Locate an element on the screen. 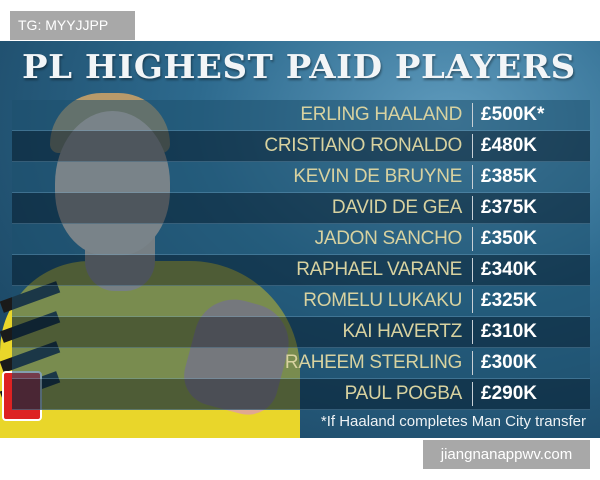 The width and height of the screenshot is (600, 480). player-wage: £500K* is located at coordinates (513, 114).